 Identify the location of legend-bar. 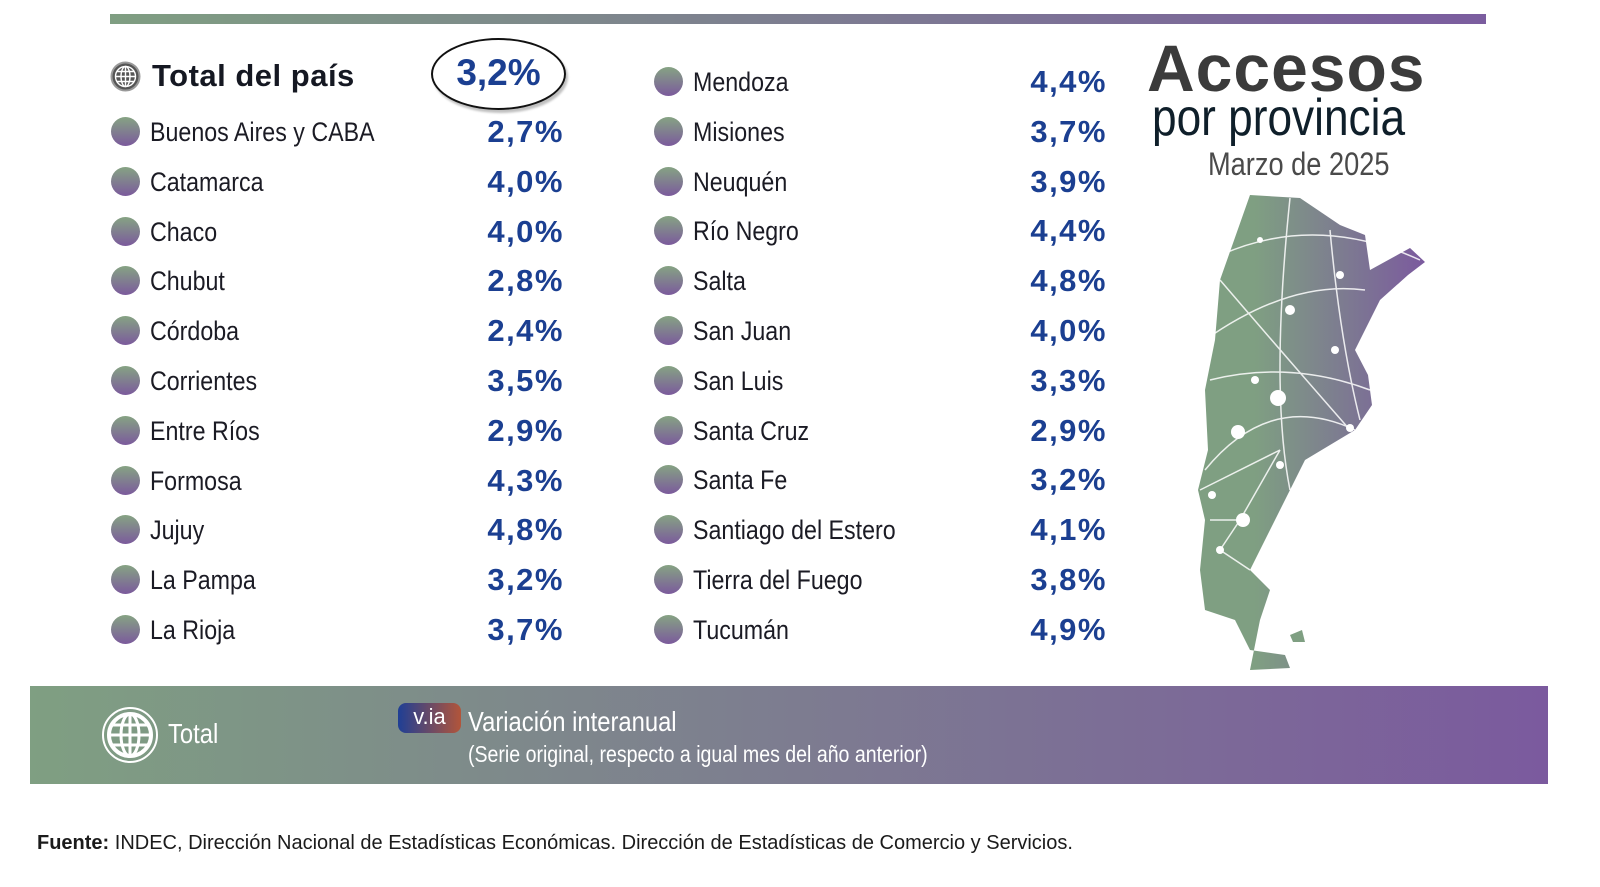
(789, 735).